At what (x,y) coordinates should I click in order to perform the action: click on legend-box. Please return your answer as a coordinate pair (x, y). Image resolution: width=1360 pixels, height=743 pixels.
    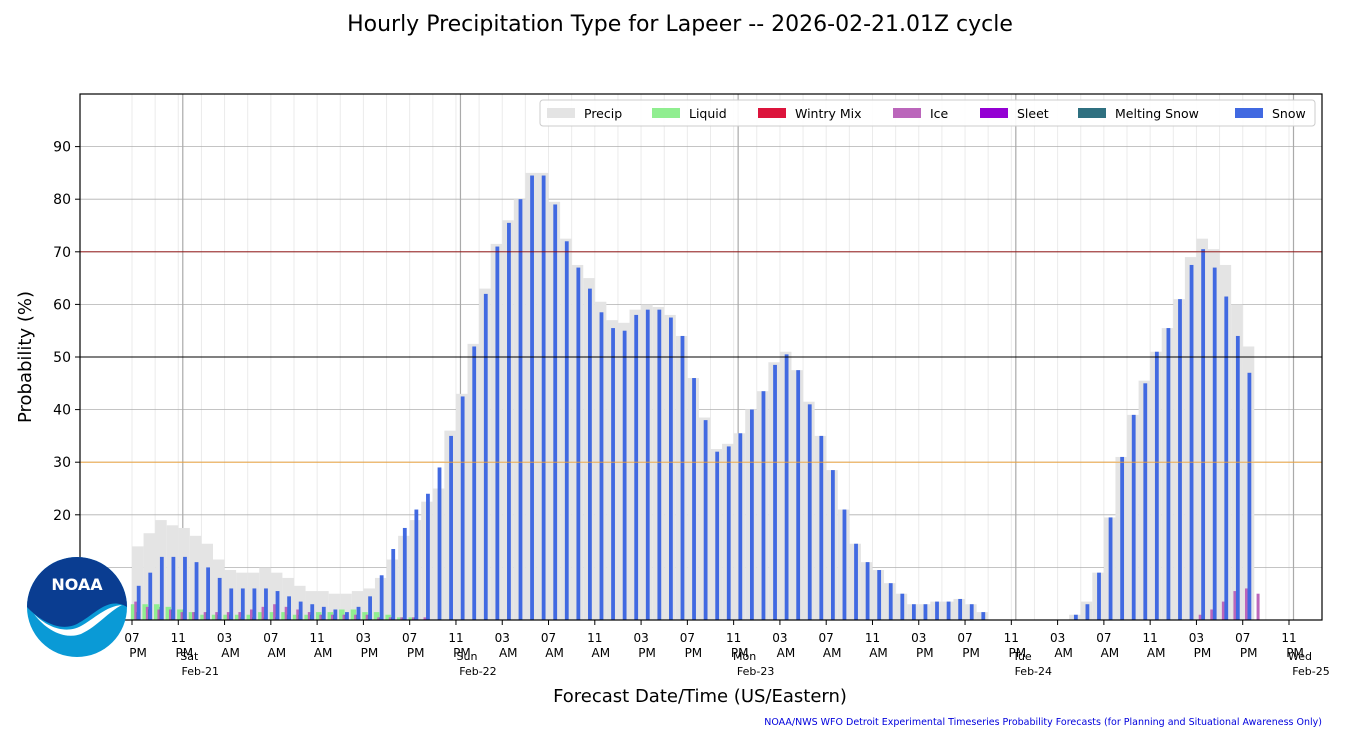
    Looking at the image, I should click on (927, 113).